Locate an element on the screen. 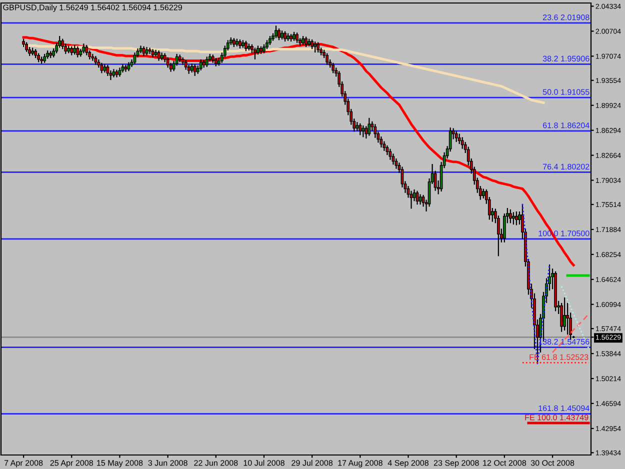 This screenshot has width=625, height=469. x-tick-label: 7 Apr 2008 is located at coordinates (23, 464).